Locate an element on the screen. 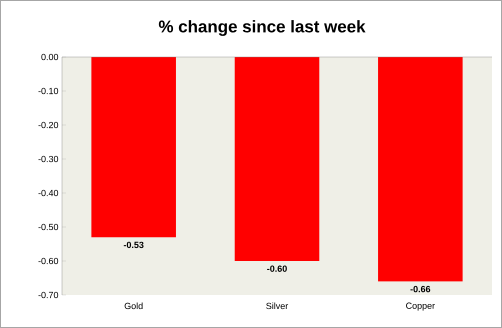 The width and height of the screenshot is (502, 328). chart-title: % change since last week is located at coordinates (262, 28).